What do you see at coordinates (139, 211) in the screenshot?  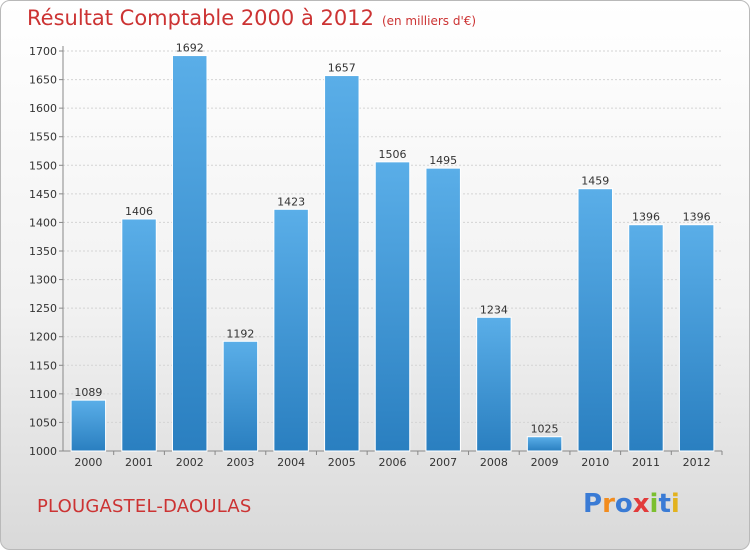 I see `data-label: 1406` at bounding box center [139, 211].